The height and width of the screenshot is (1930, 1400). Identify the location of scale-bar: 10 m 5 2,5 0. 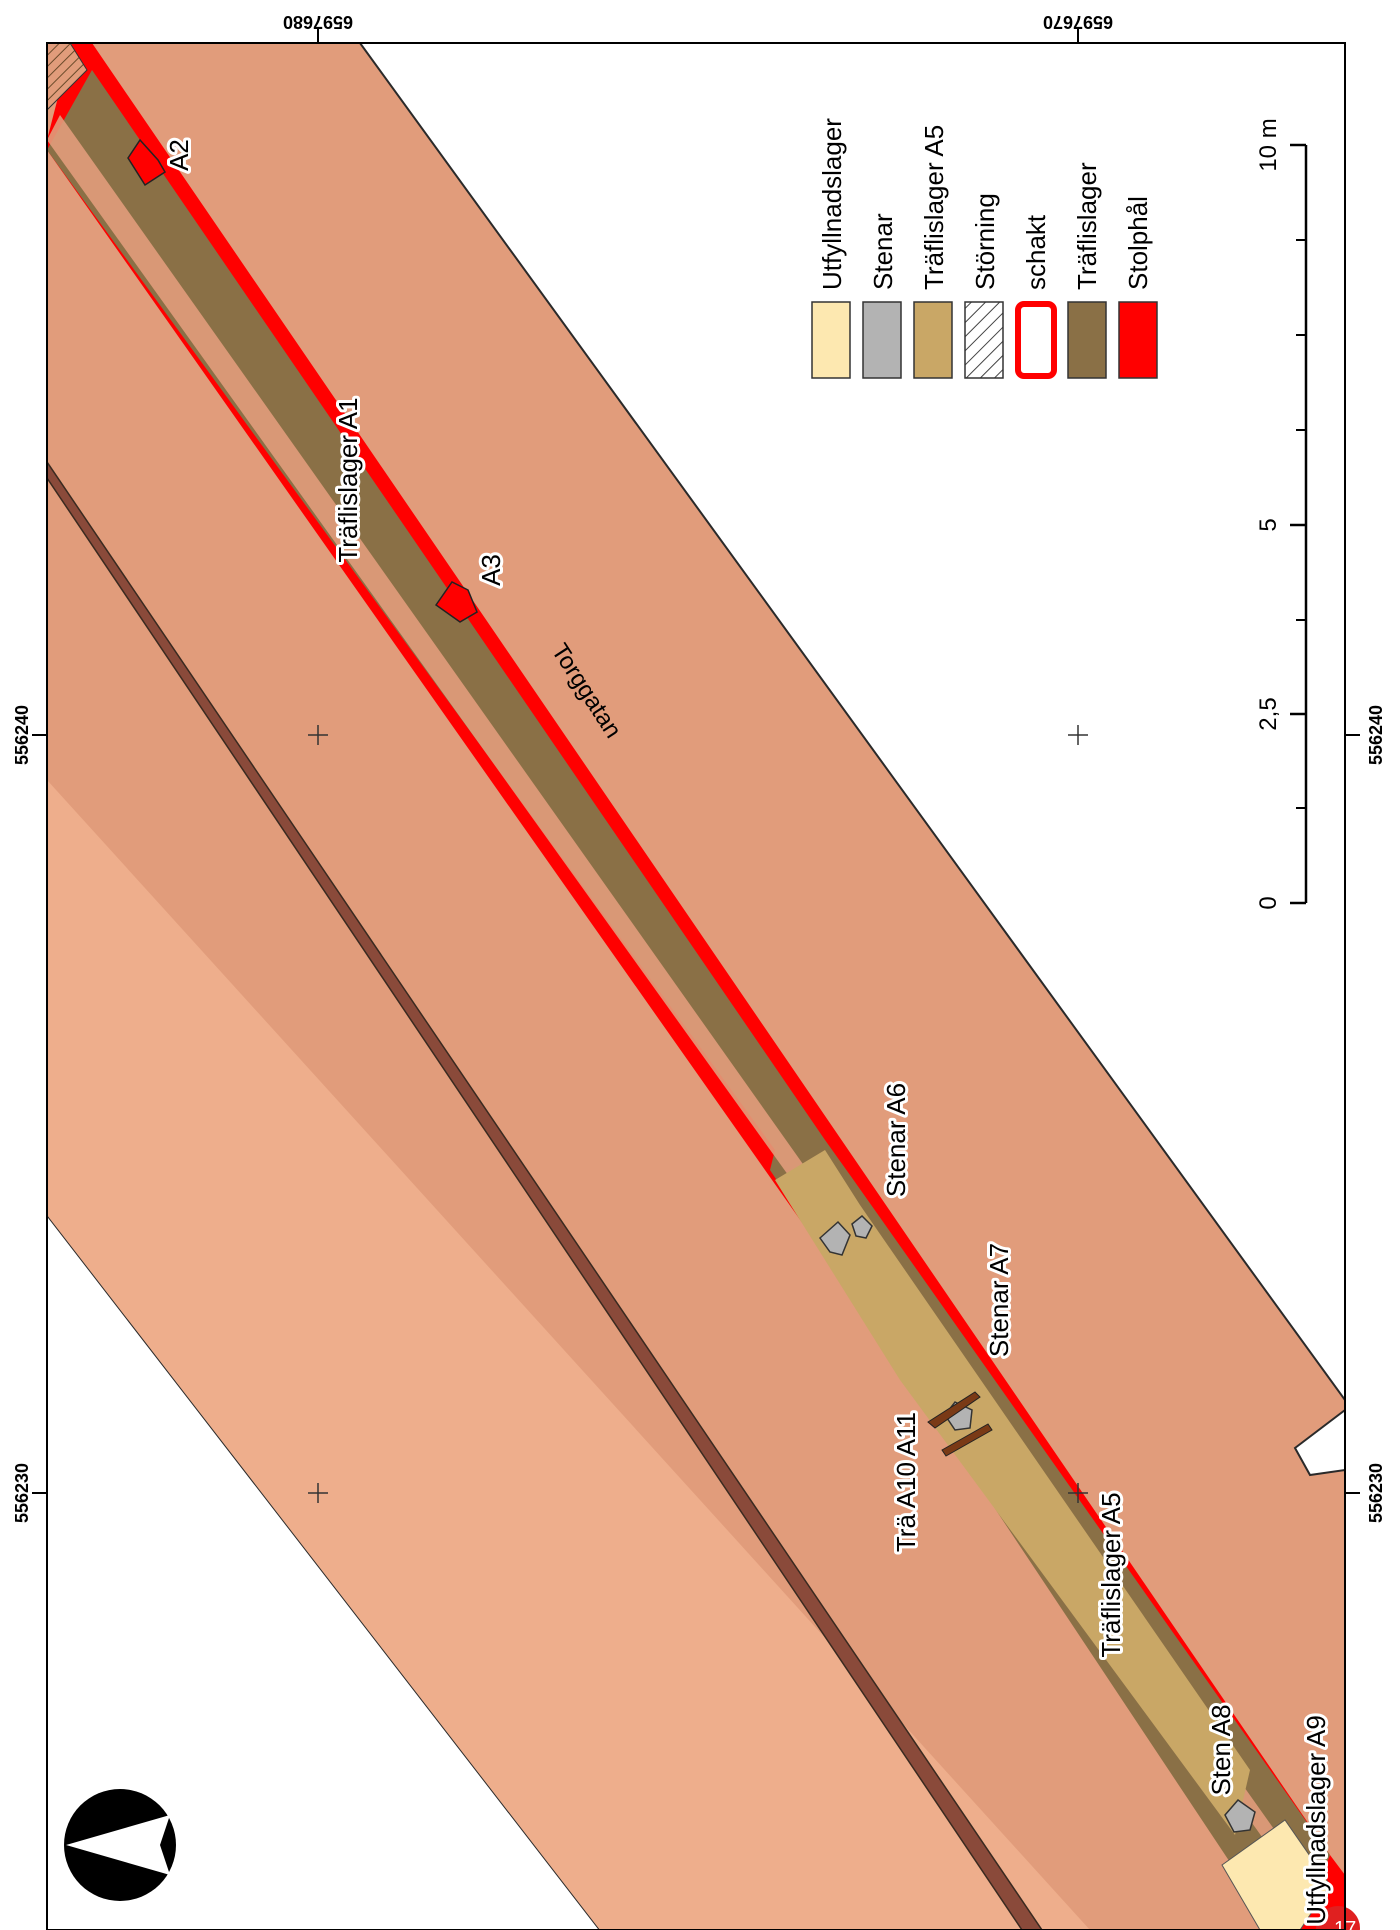
(1281, 514).